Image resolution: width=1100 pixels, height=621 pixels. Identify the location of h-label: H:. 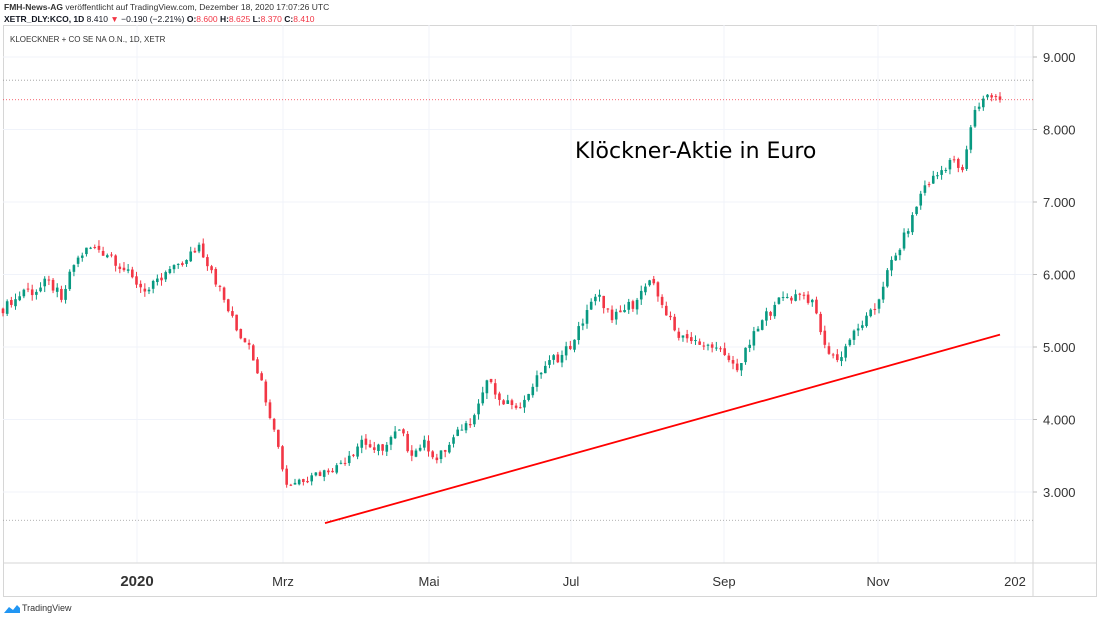
(224, 19).